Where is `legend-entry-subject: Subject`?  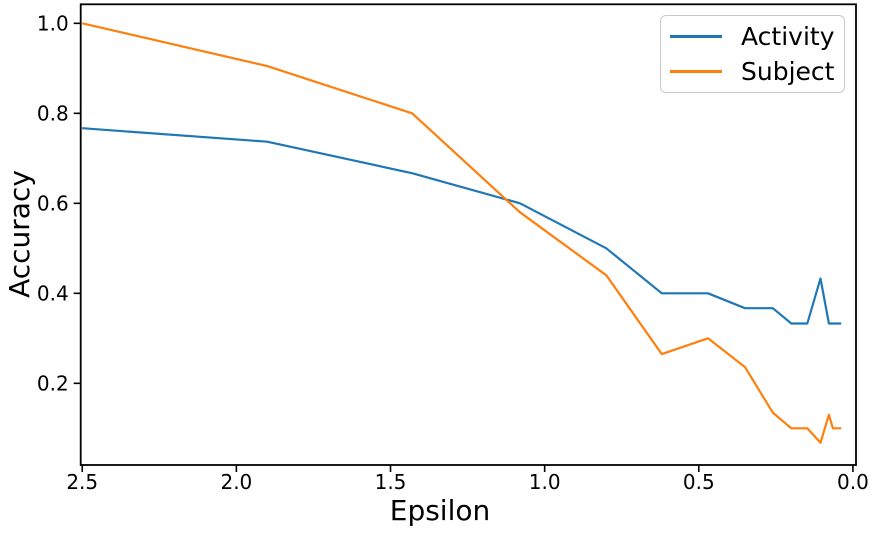
legend-entry-subject: Subject is located at coordinates (752, 72).